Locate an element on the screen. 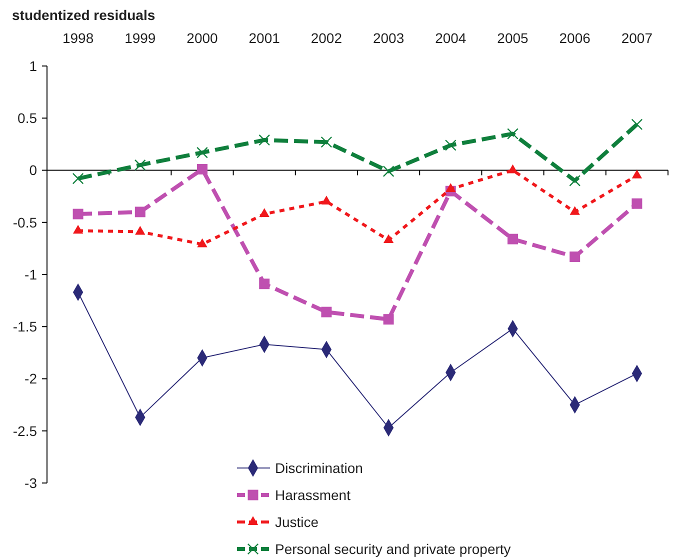 This screenshot has height=559, width=677. legend-label: Harassment is located at coordinates (313, 494).